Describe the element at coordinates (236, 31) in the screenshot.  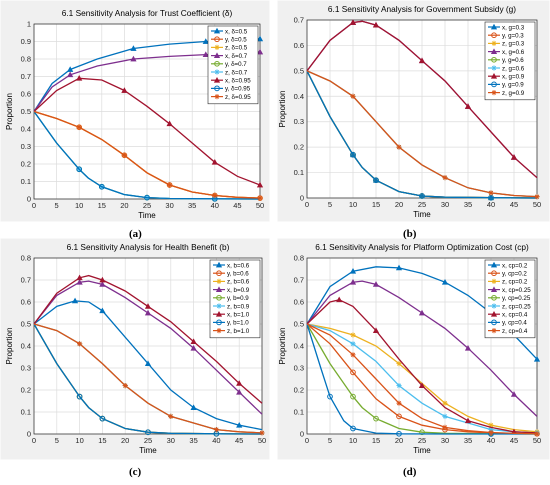
I see `legend-entry-label: x, δ=0.5` at that location.